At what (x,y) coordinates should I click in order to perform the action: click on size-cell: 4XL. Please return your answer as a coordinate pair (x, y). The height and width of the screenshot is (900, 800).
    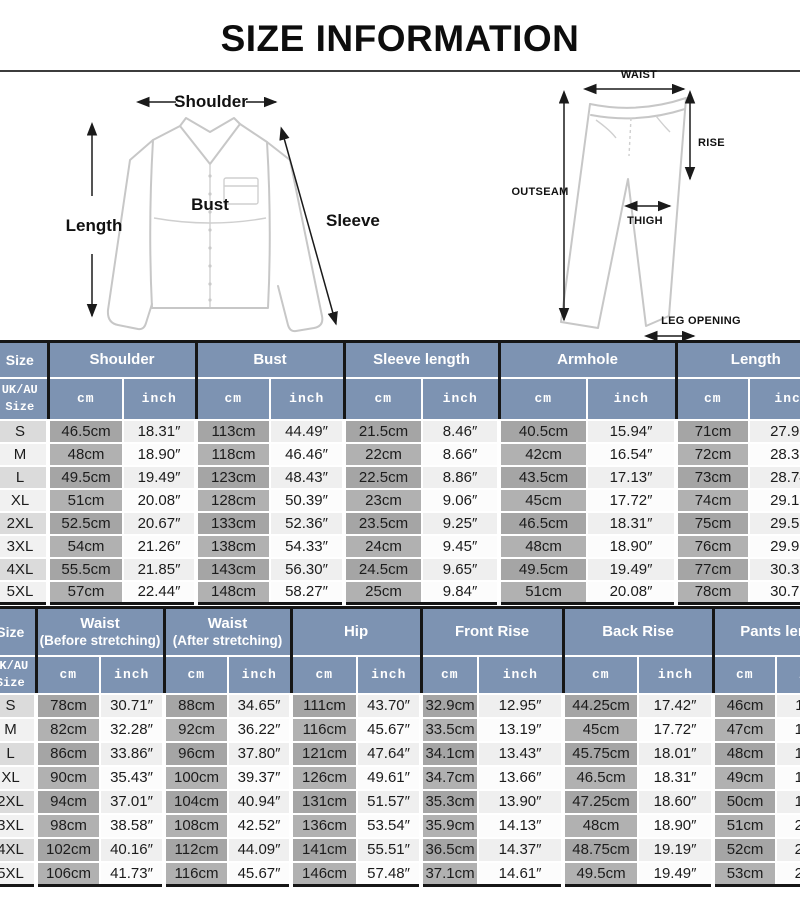
    Looking at the image, I should click on (24, 569).